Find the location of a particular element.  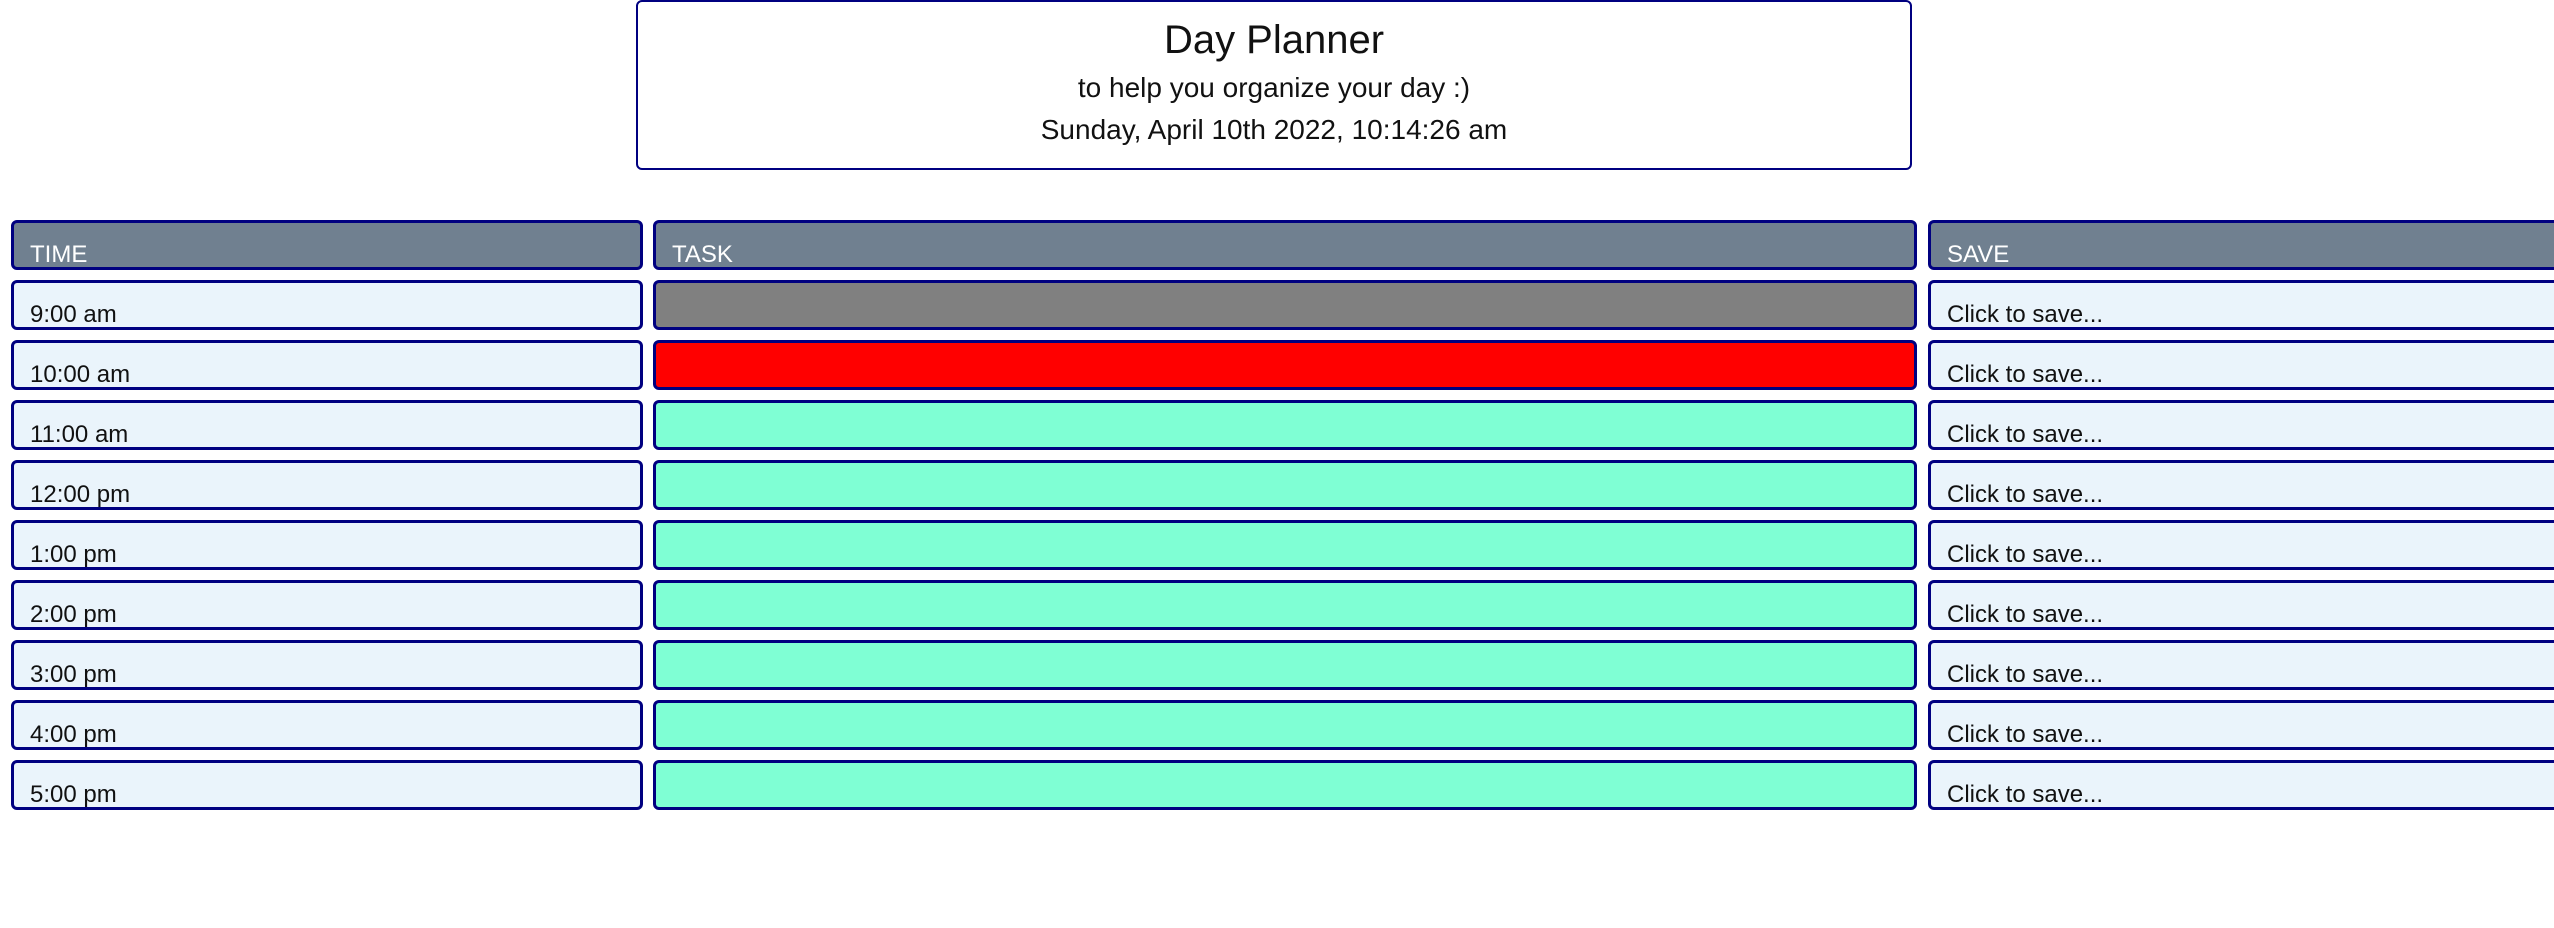

task-column-header: TASK is located at coordinates (1285, 245).